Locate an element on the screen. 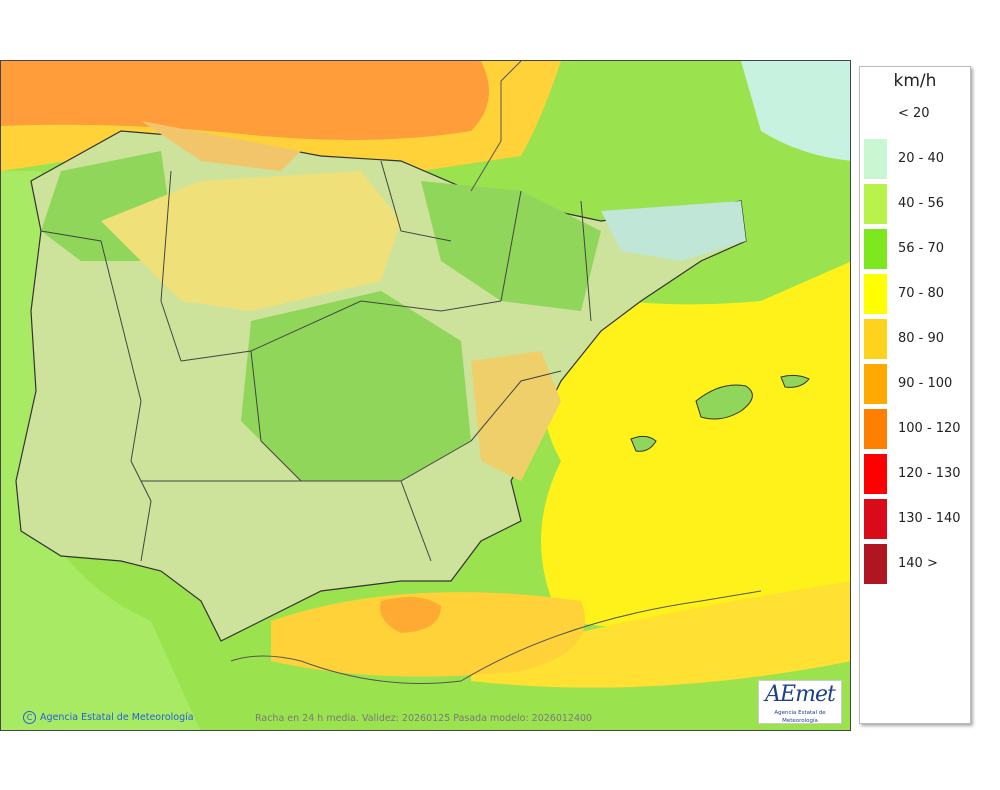  gust-zone-20-40-ne is located at coordinates (795, 111).